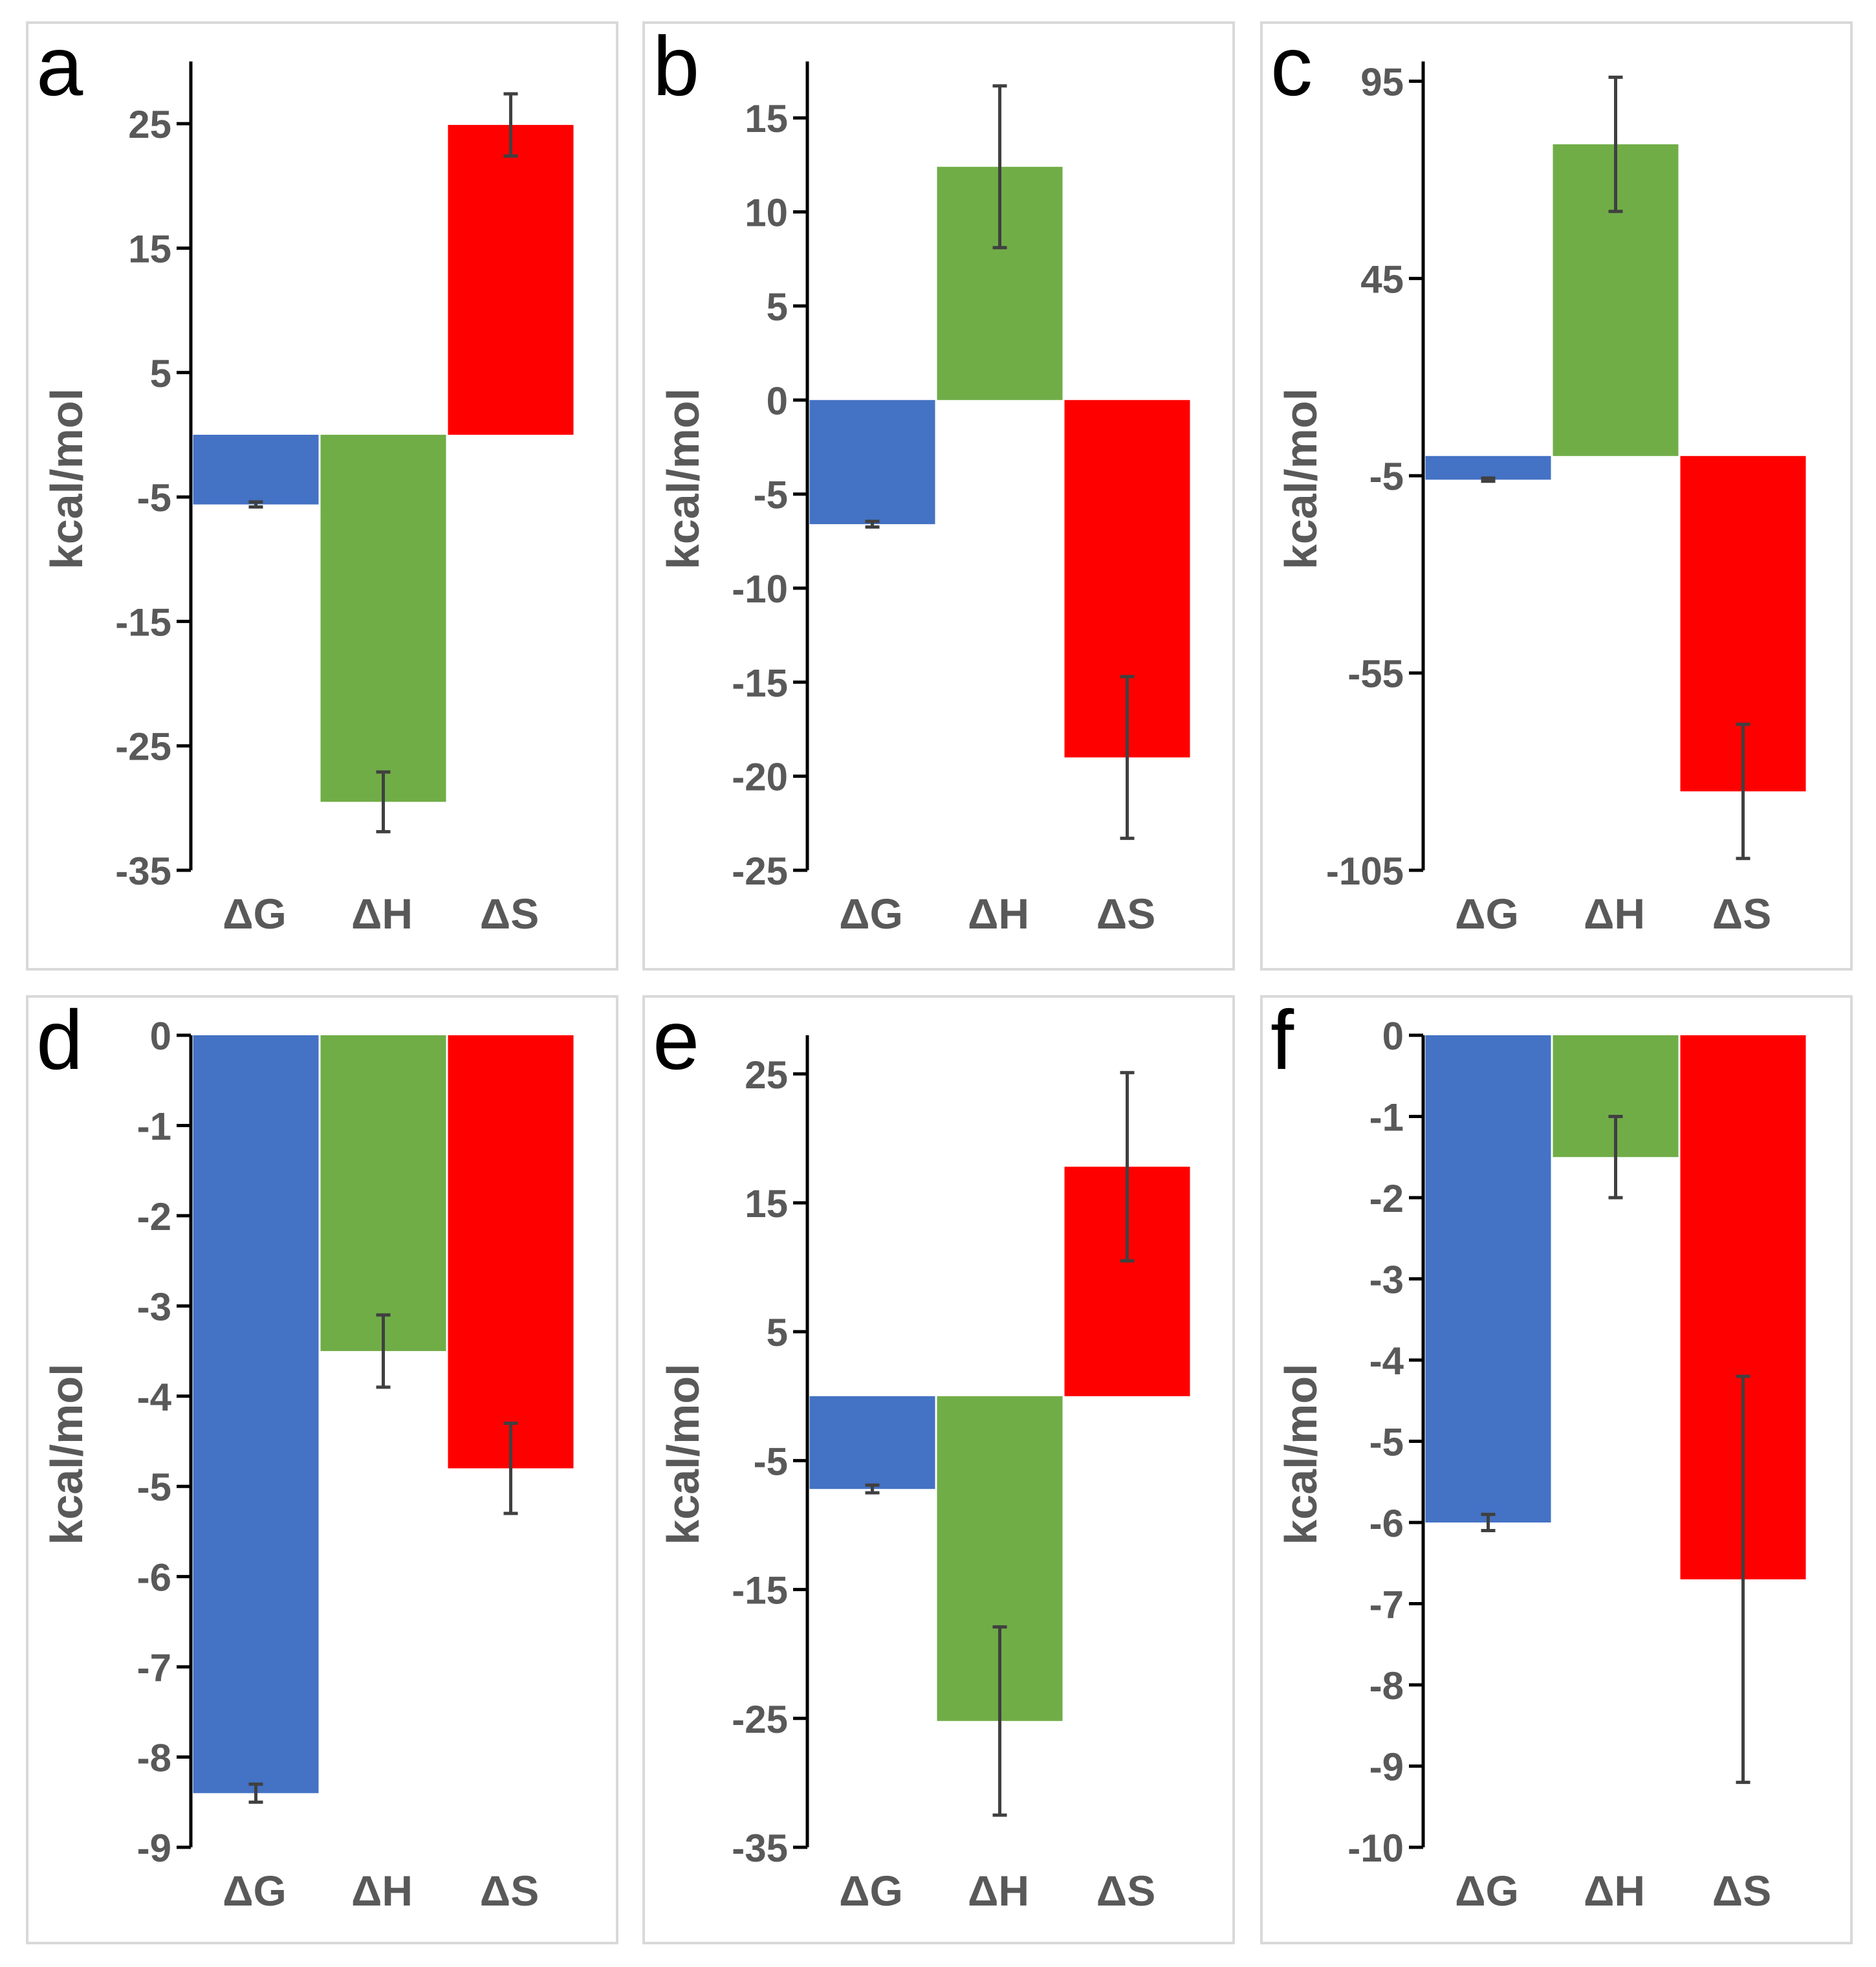 Image resolution: width=1876 pixels, height=1967 pixels. Describe the element at coordinates (1365, 871) in the screenshot. I see `y-tick-label: -105` at that location.